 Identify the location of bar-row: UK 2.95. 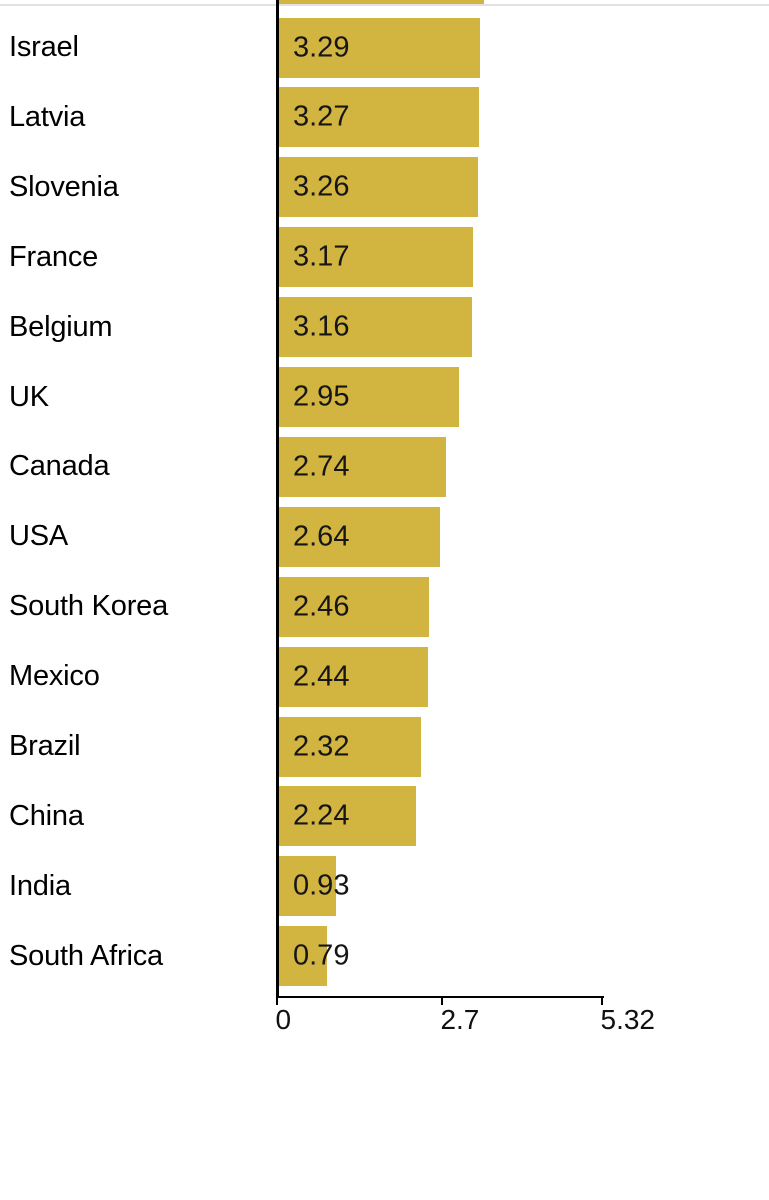
(384, 397).